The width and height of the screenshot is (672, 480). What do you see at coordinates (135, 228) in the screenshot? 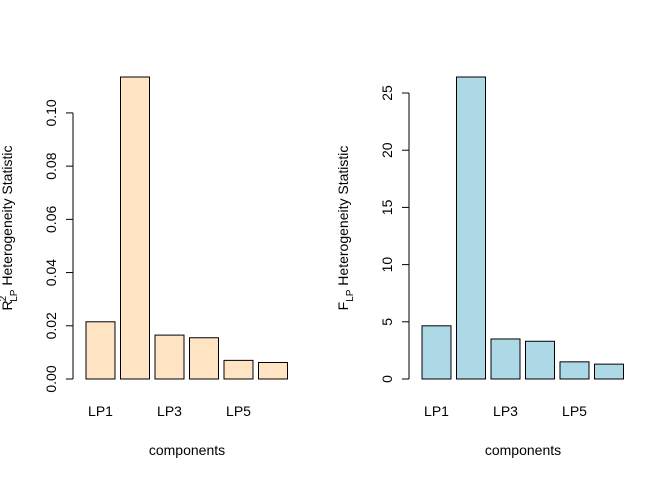
I see `left-bar-lp2` at bounding box center [135, 228].